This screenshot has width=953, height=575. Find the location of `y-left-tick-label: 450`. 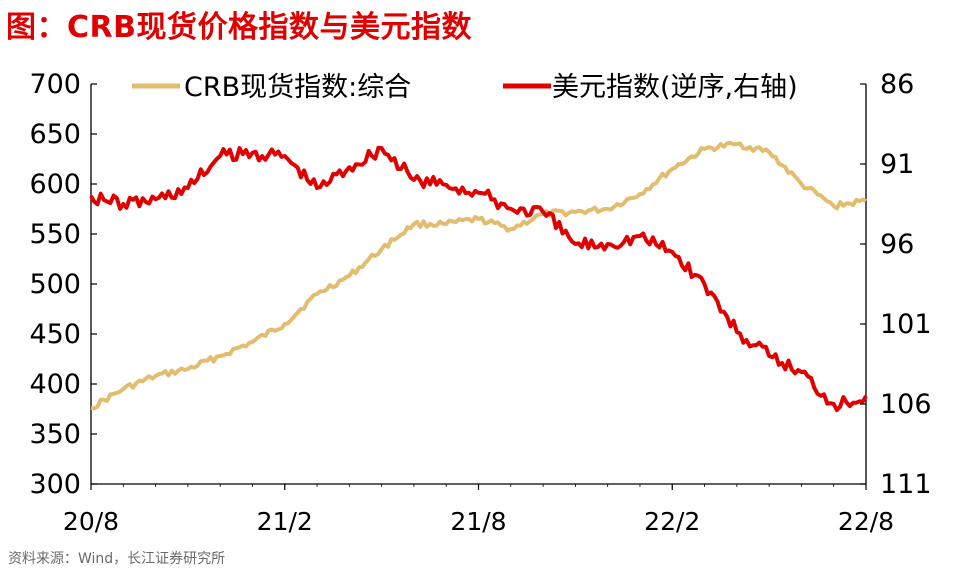

y-left-tick-label: 450 is located at coordinates (55, 334).